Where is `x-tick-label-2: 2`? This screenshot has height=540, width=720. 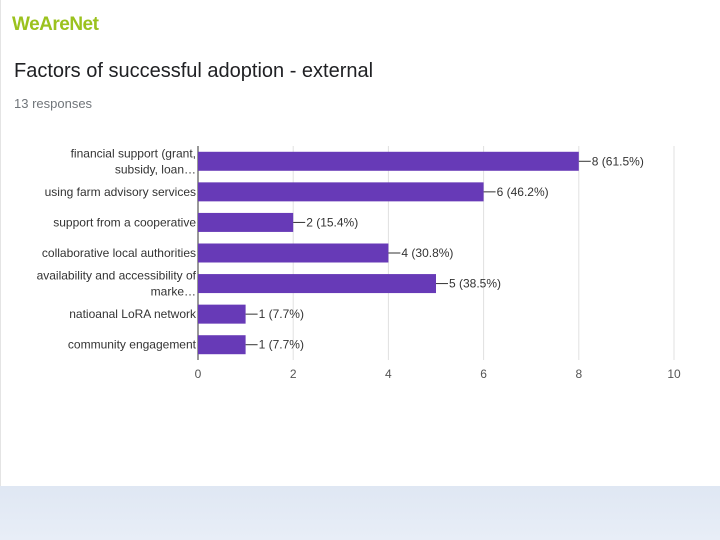
x-tick-label-2: 2 is located at coordinates (293, 374).